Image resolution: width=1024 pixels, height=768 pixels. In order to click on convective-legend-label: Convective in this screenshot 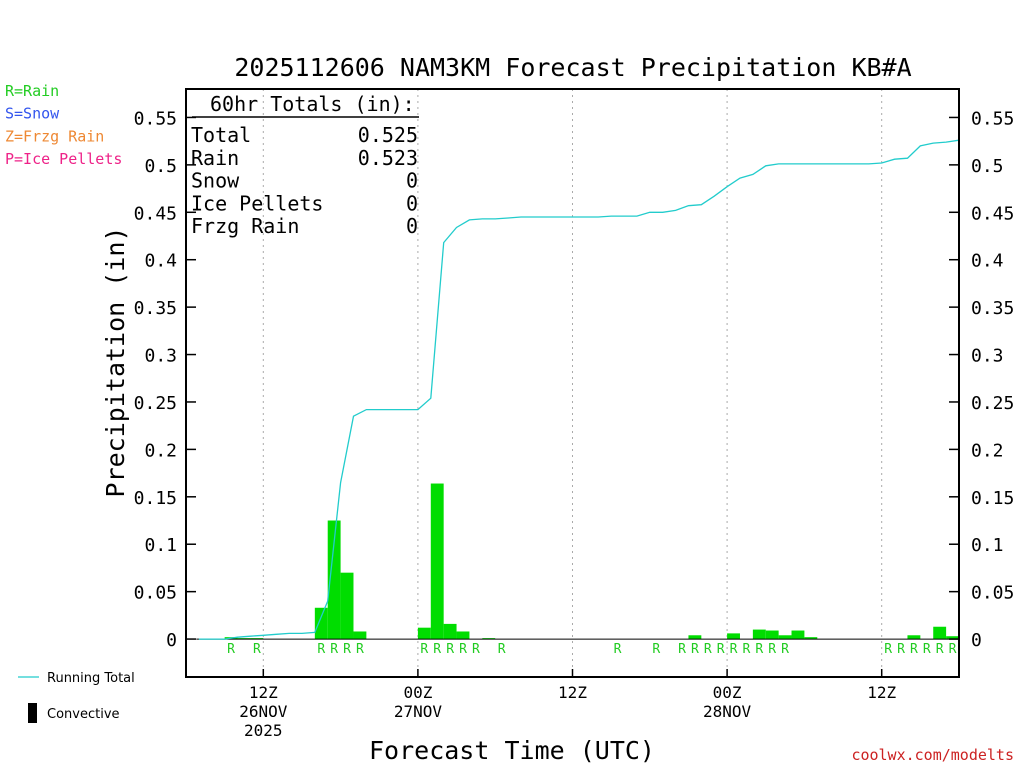, I will do `click(83, 714)`.